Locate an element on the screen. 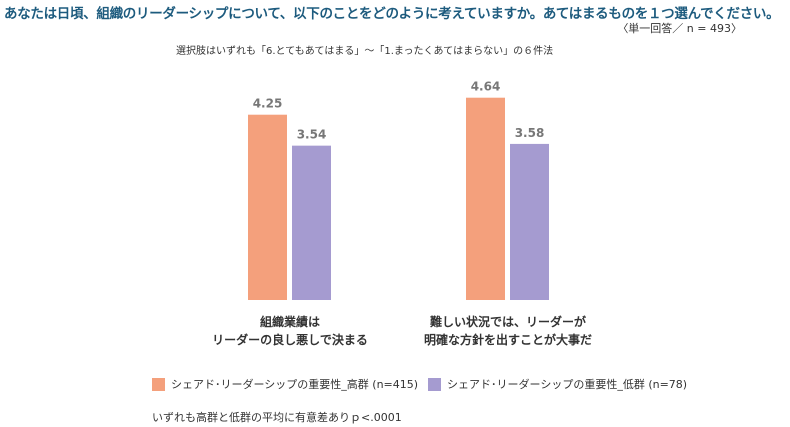 The height and width of the screenshot is (427, 790). data-label: 3.54 is located at coordinates (312, 135).